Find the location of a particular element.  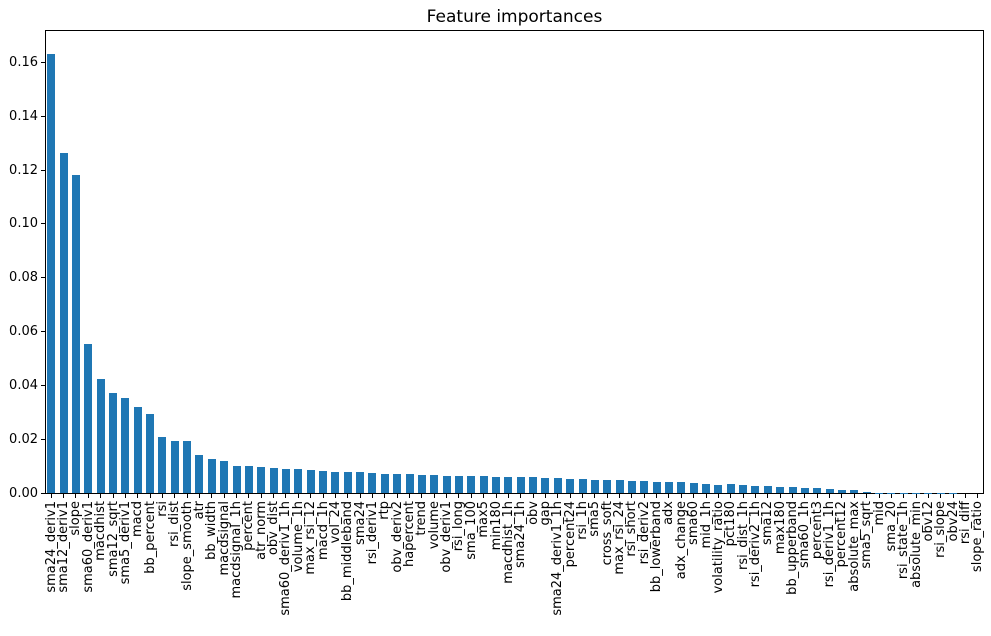

bar-rsi_dist is located at coordinates (174, 466).